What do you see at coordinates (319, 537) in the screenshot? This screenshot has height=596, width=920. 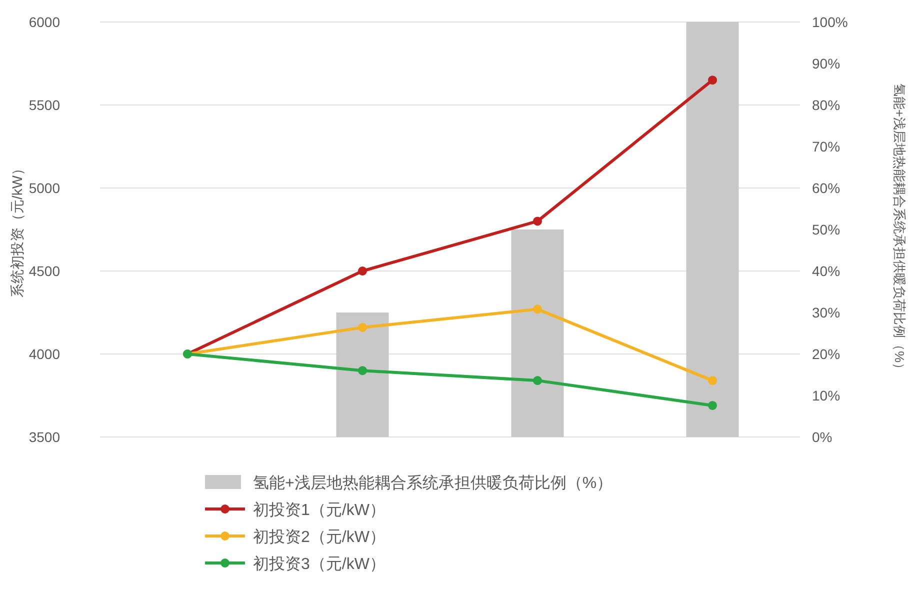 I see `legend-label: 初投资2（元/kW）` at bounding box center [319, 537].